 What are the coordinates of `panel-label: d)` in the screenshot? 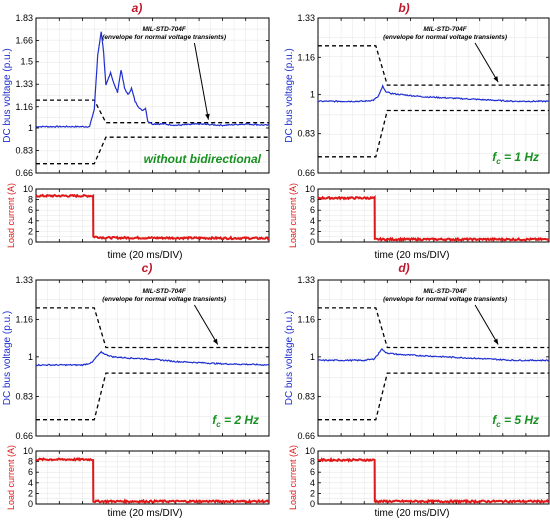 It's located at (403, 268).